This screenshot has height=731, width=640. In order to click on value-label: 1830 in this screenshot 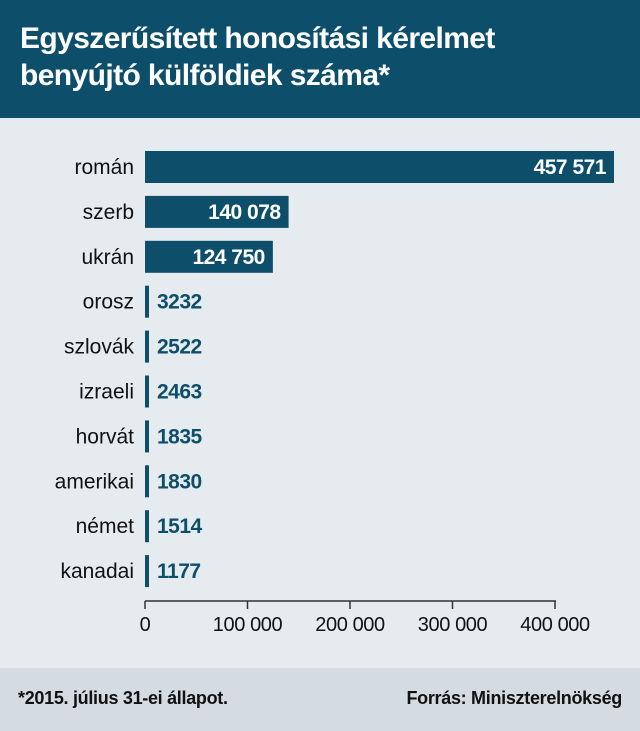, I will do `click(179, 481)`.